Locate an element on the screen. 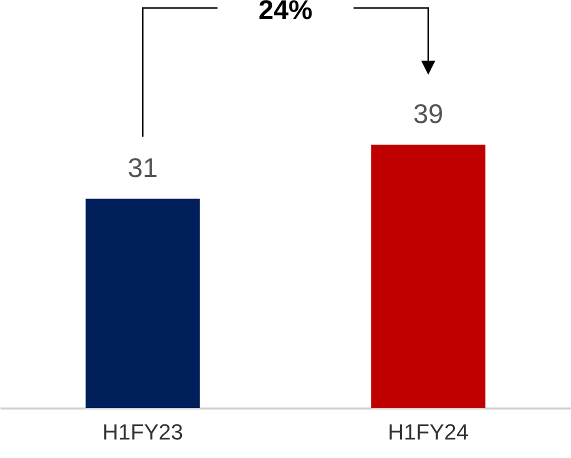 The width and height of the screenshot is (571, 458). x-tick-label: H1FY24 is located at coordinates (428, 432).